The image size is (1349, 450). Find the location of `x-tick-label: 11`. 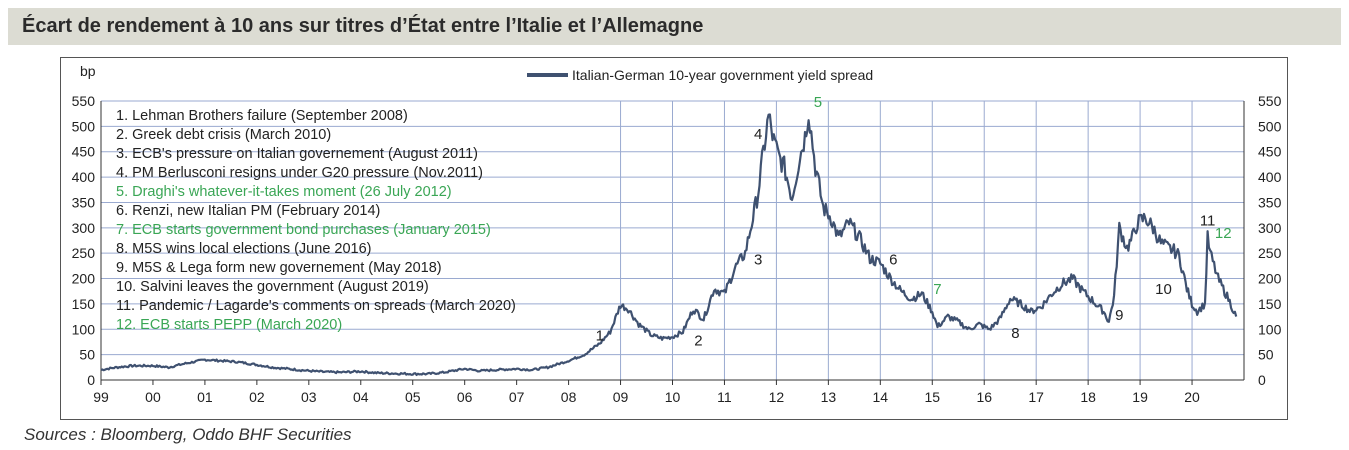

x-tick-label: 11 is located at coordinates (724, 397).